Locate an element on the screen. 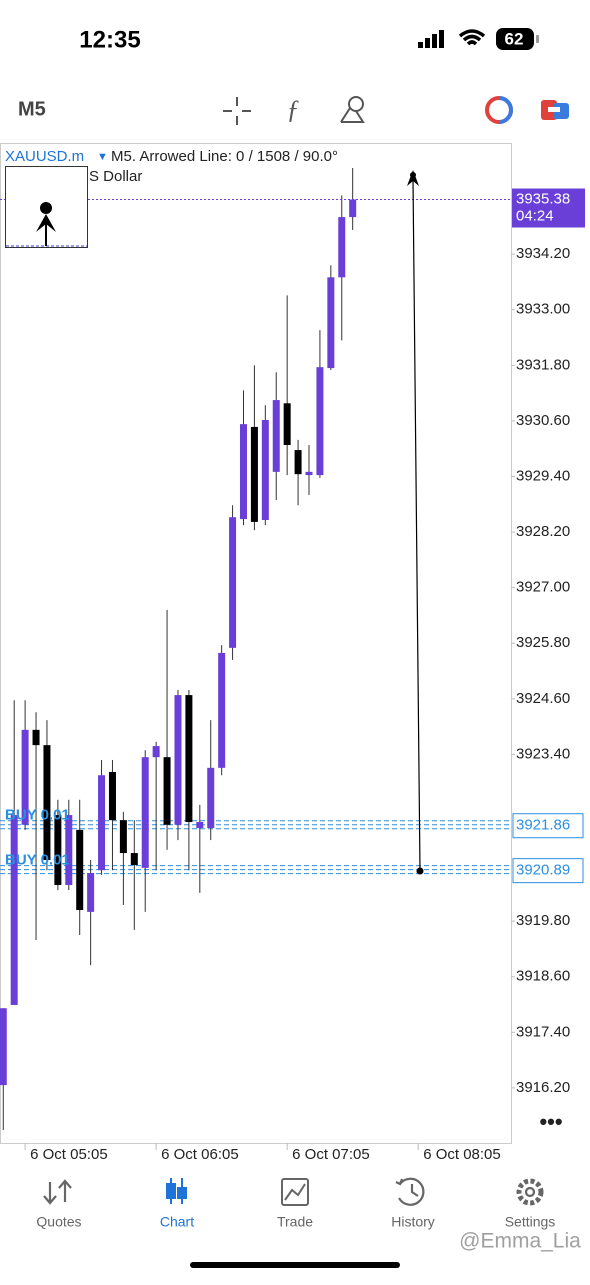 This screenshot has height=1285, width=590. crosshair-button is located at coordinates (237, 111).